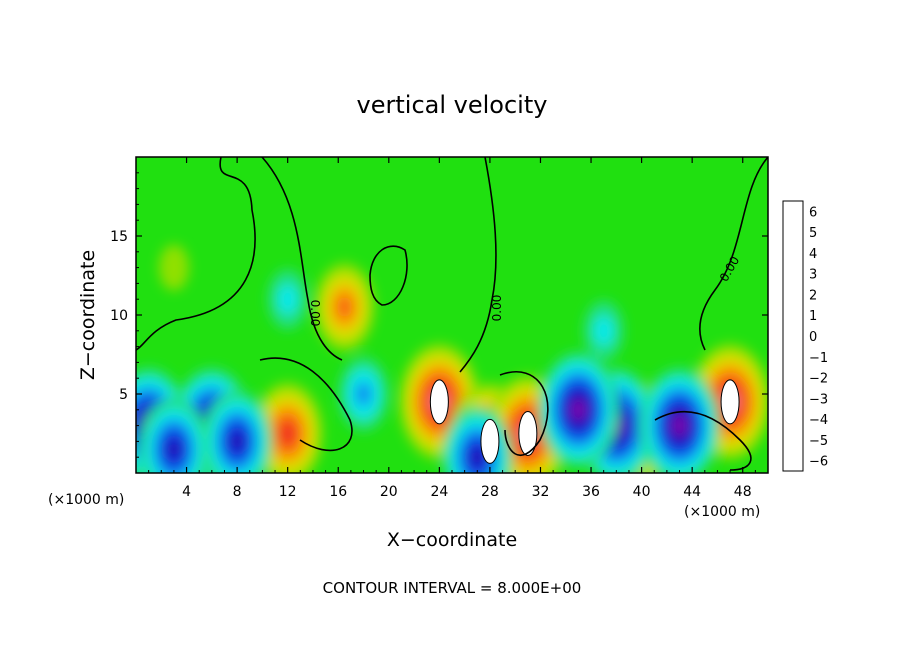  I want to click on x-unit-left: (×1000 m), so click(86, 500).